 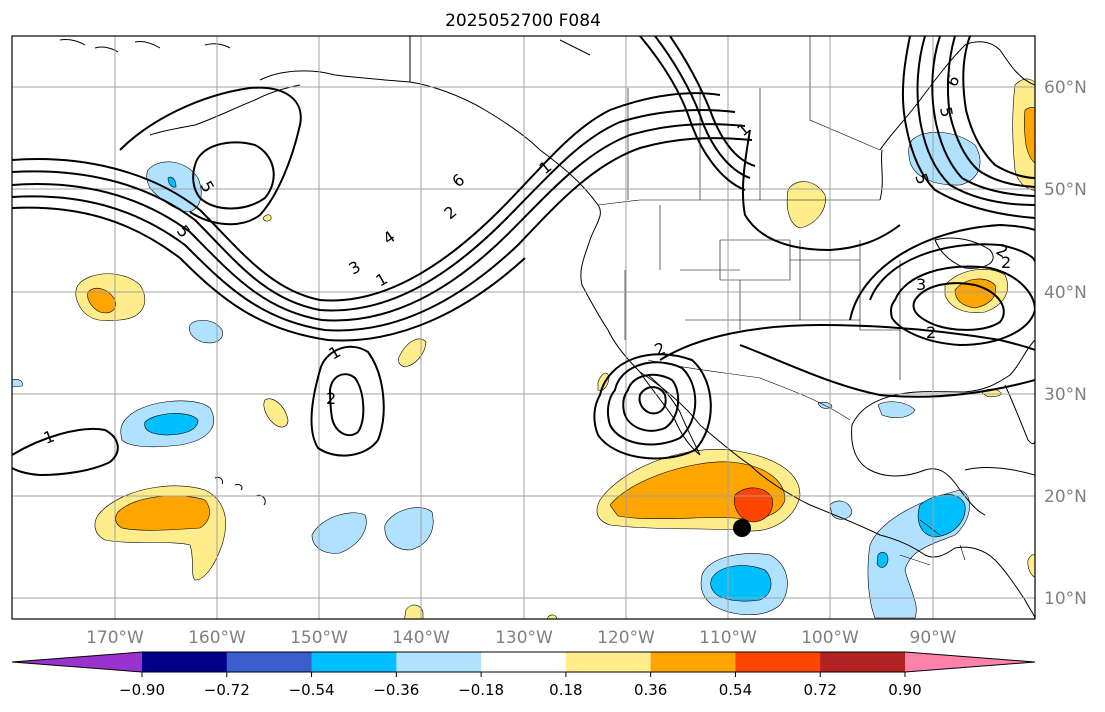 What do you see at coordinates (77, 662) in the screenshot?
I see `colorbar-extension-low` at bounding box center [77, 662].